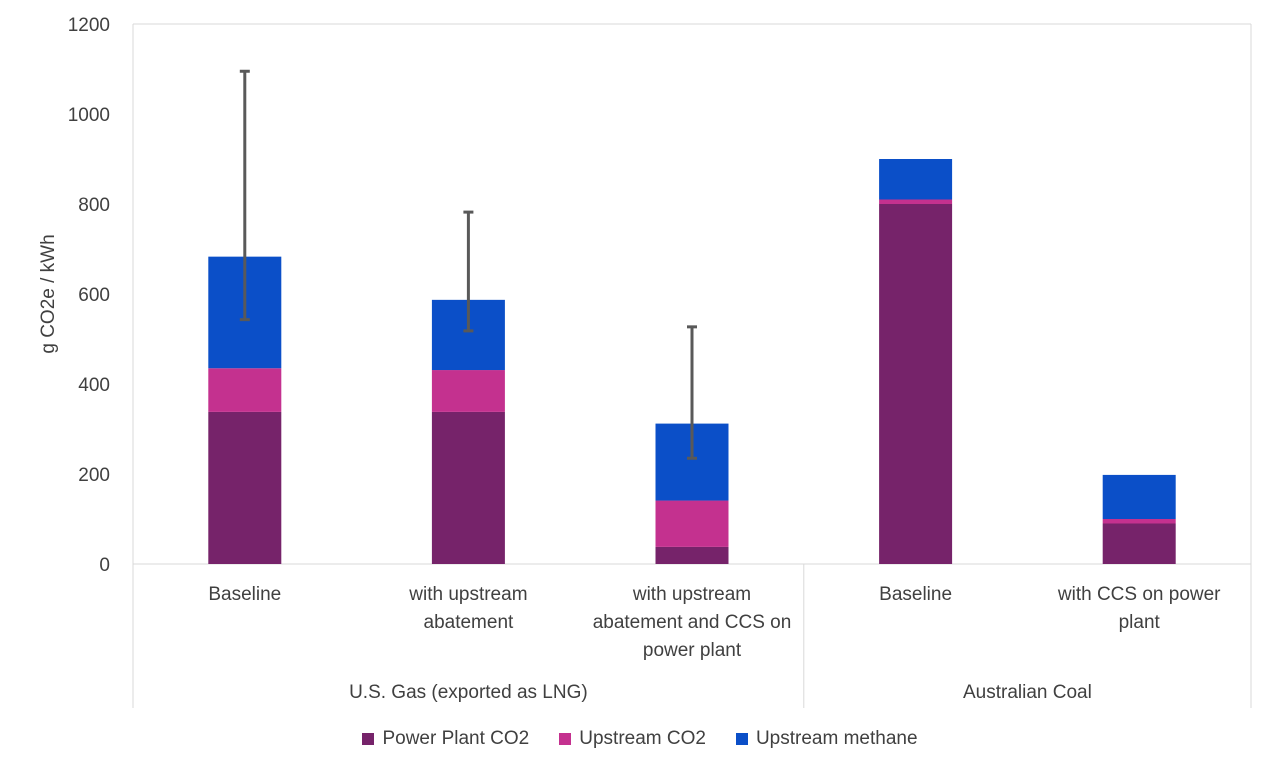 Image resolution: width=1280 pixels, height=775 pixels. Describe the element at coordinates (692, 650) in the screenshot. I see `x-tick-label: power plant` at that location.